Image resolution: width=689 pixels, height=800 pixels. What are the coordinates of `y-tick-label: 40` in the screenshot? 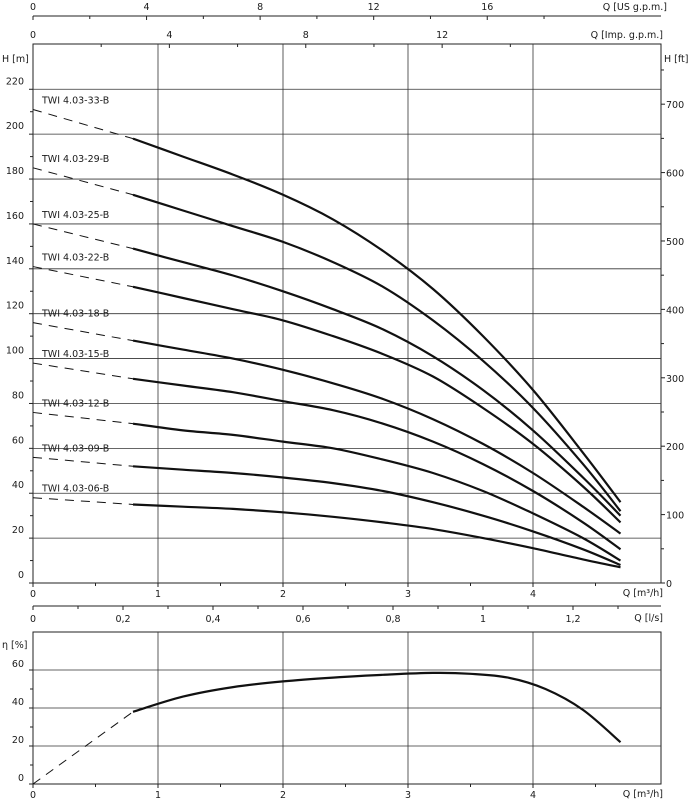 It's located at (18, 485).